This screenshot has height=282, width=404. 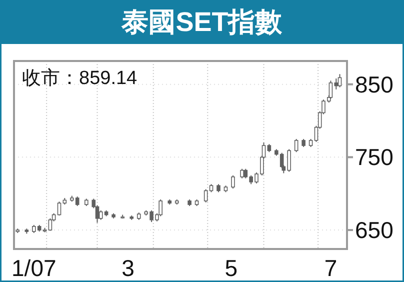 I want to click on x-tick-label: 7, so click(x=331, y=268).